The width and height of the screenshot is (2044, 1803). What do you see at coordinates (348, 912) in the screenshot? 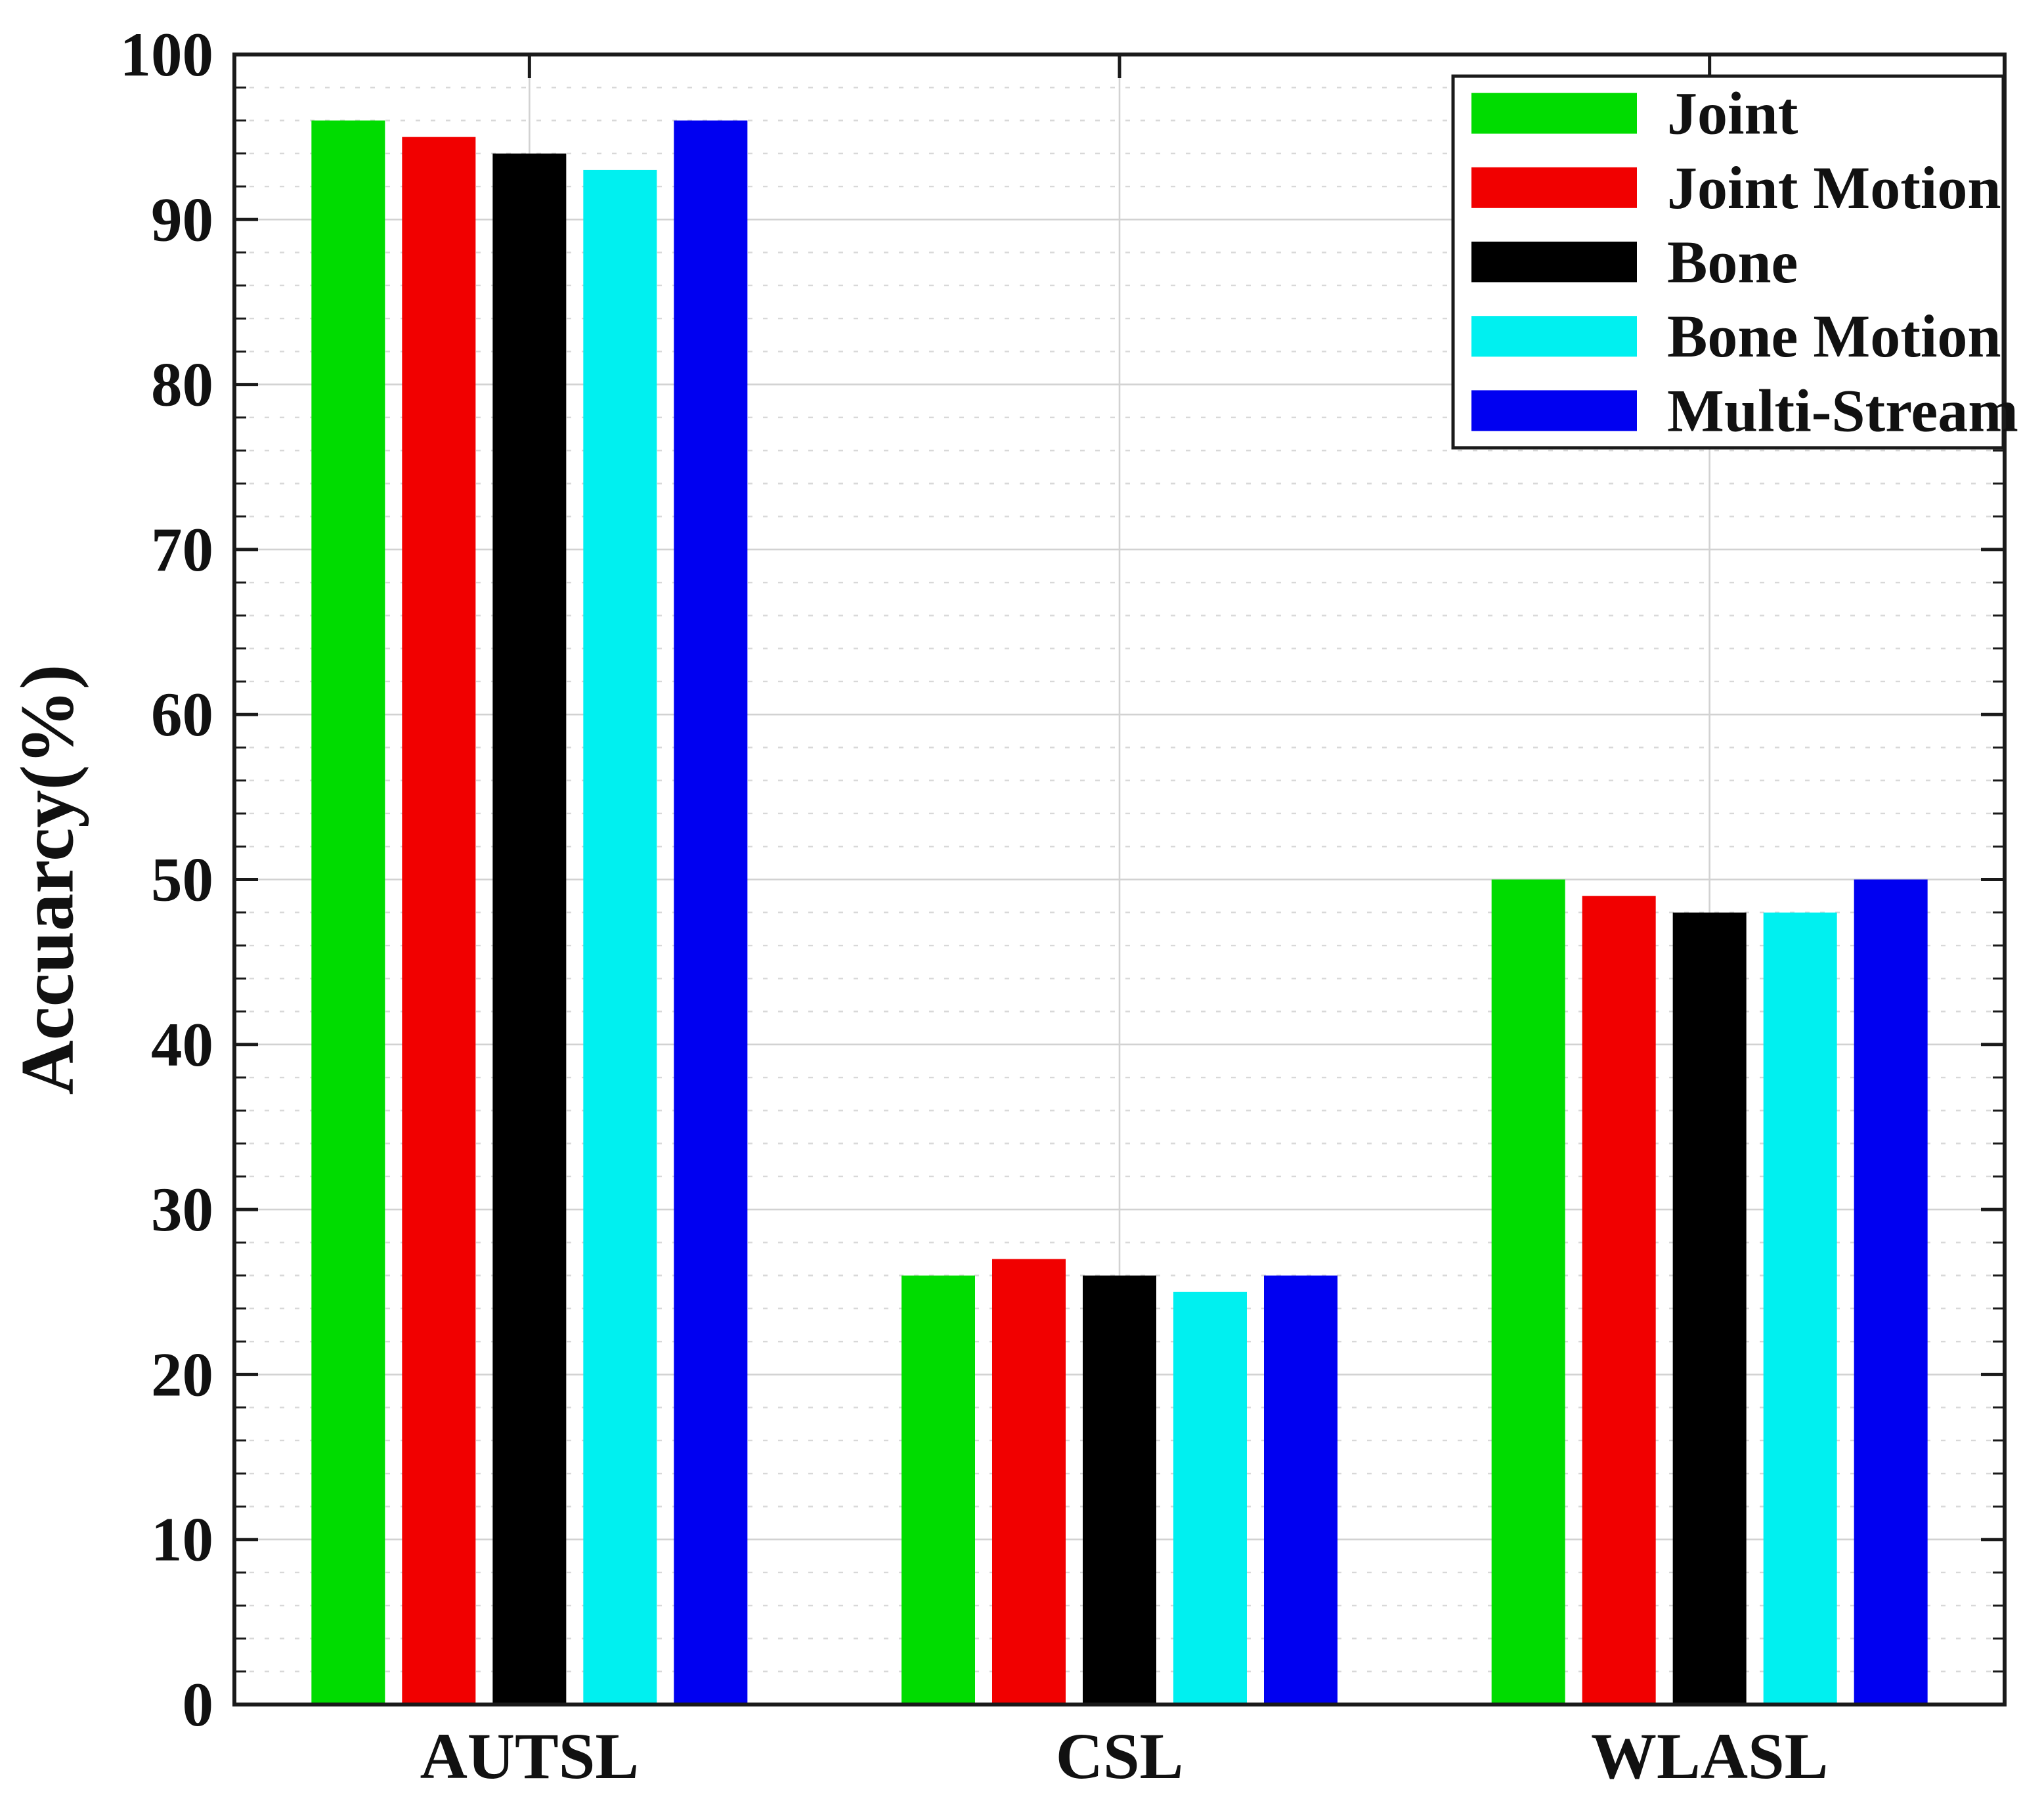
I see `bar-AUTSL-Joint` at bounding box center [348, 912].